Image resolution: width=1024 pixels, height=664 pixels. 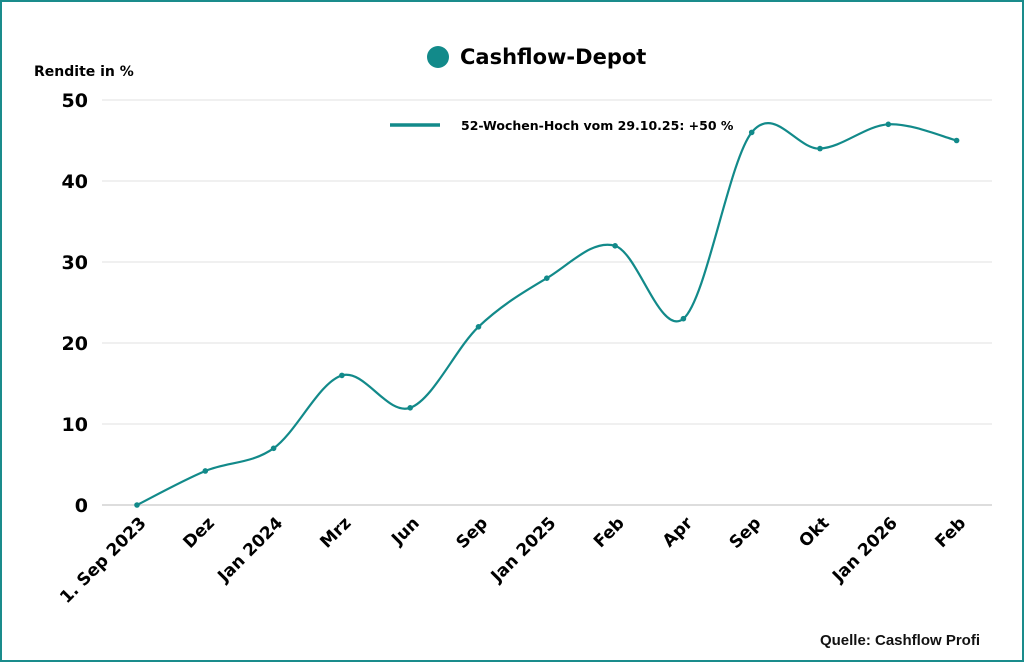 I want to click on x-tick-label: Dez, so click(x=199, y=532).